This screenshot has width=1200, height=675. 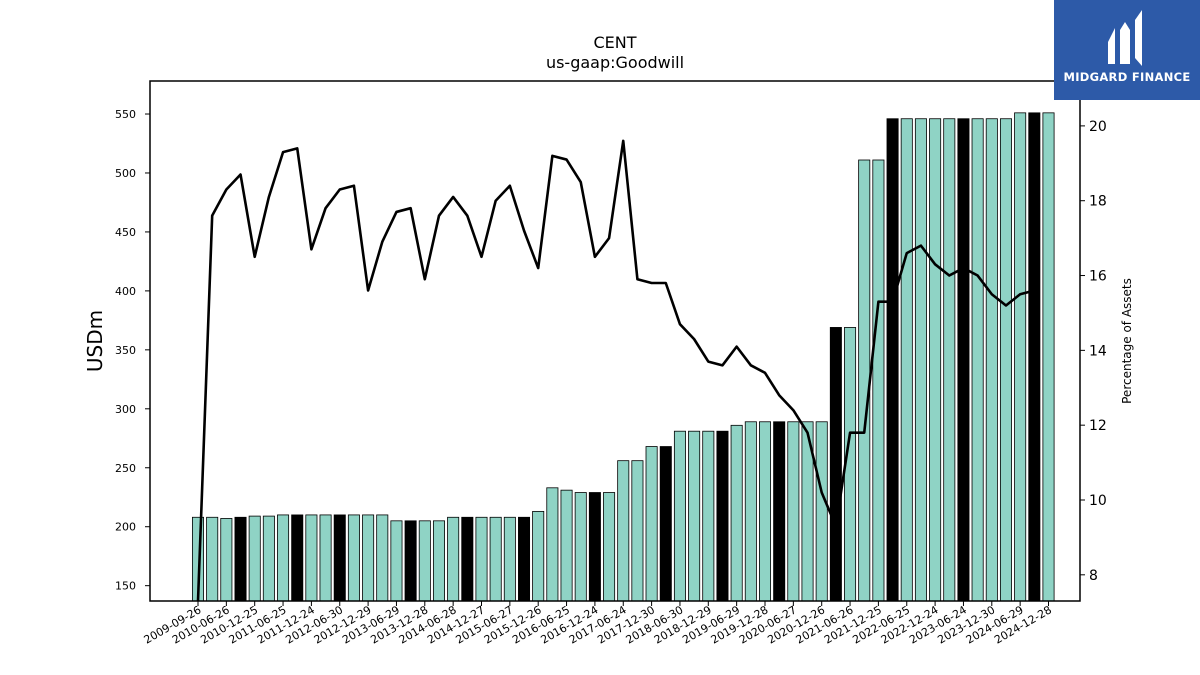 I want to click on y2-tick-label: 18, so click(x=1098, y=202).